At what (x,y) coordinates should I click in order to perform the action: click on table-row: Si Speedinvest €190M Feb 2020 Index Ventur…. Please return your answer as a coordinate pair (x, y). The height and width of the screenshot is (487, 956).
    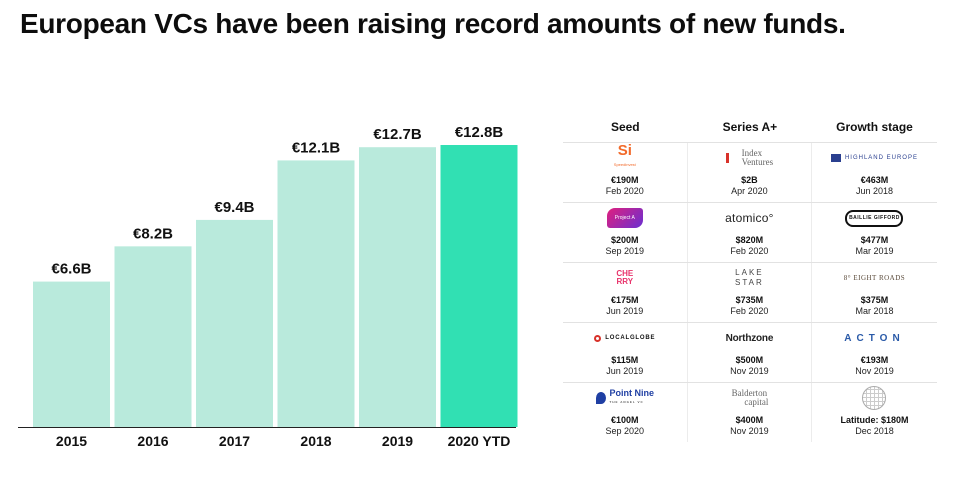
    Looking at the image, I should click on (750, 173).